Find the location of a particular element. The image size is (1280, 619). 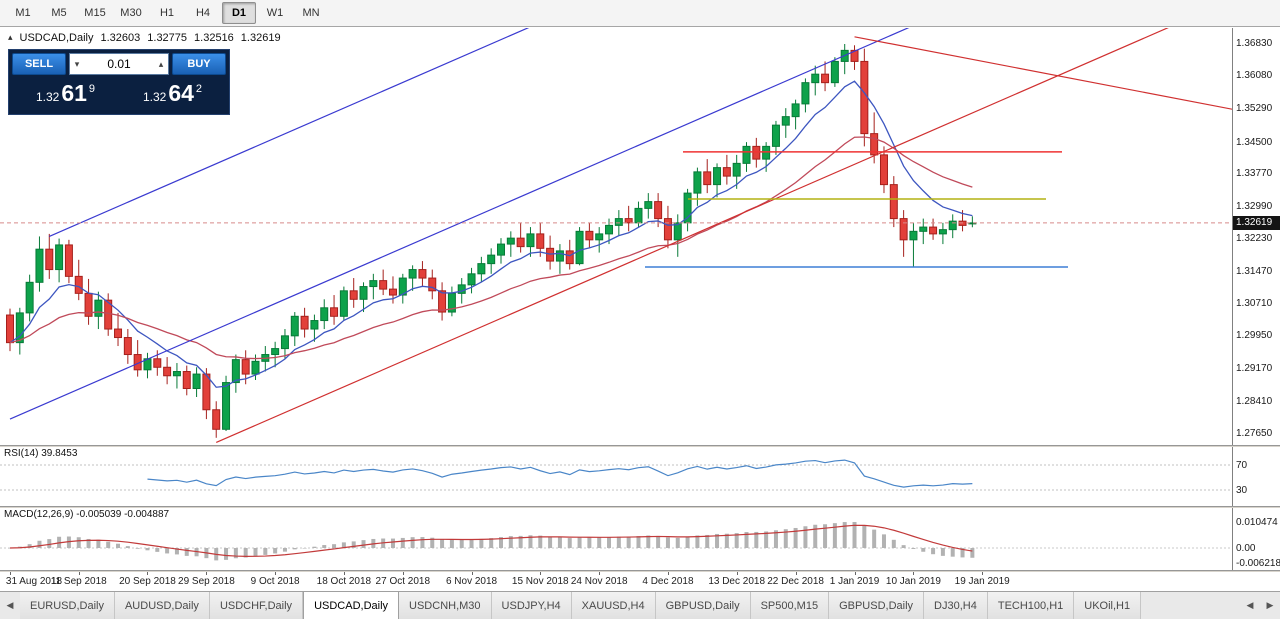

timeframe-button-w1: W1 is located at coordinates (275, 13).